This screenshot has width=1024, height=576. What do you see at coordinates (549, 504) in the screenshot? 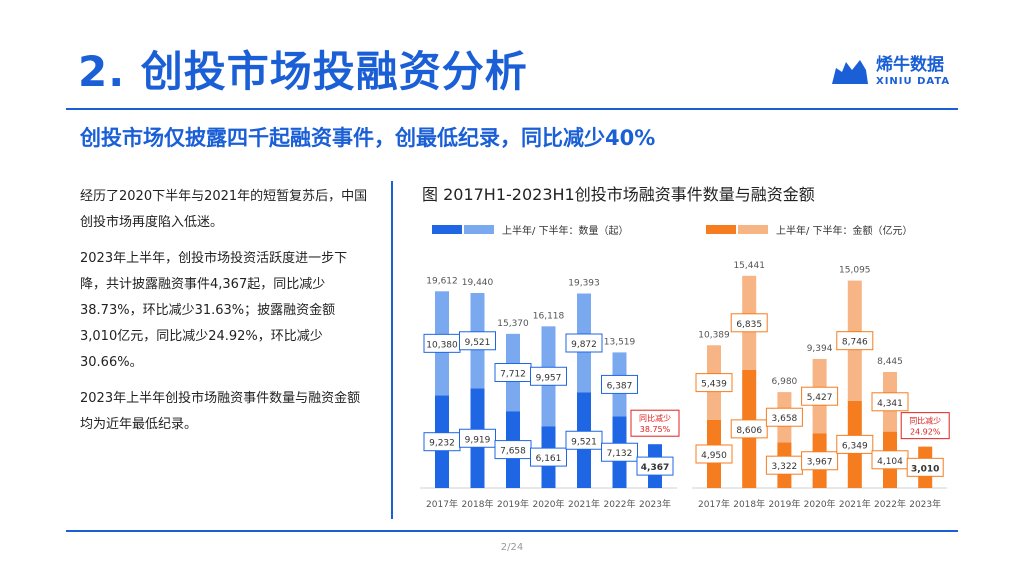
I see `count-tick-label: 2020年` at bounding box center [549, 504].